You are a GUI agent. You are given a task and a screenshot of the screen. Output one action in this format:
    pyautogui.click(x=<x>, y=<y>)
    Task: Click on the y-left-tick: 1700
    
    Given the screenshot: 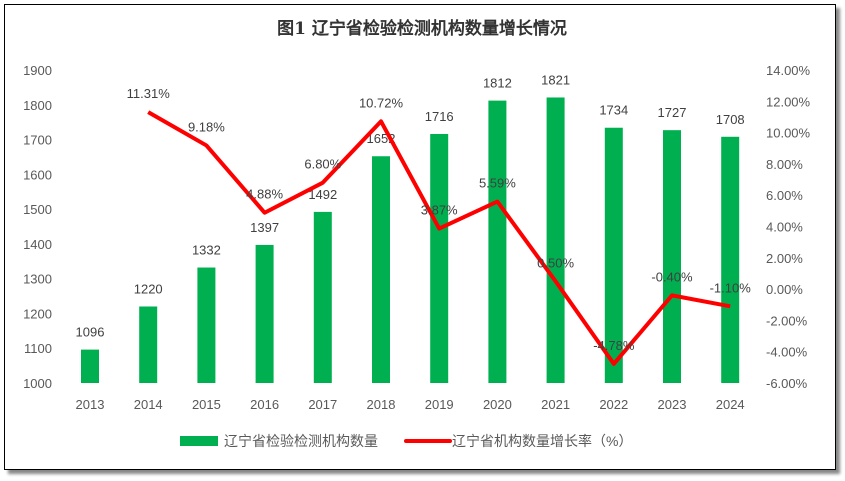 What is the action you would take?
    pyautogui.click(x=37, y=140)
    